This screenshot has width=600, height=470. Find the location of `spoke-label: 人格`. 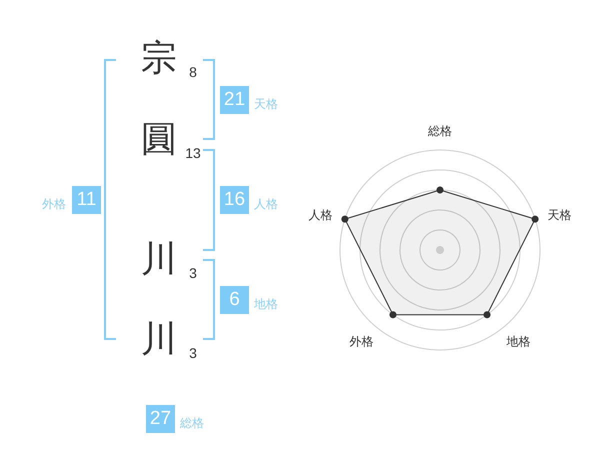

spoke-label: 人格 is located at coordinates (320, 215).